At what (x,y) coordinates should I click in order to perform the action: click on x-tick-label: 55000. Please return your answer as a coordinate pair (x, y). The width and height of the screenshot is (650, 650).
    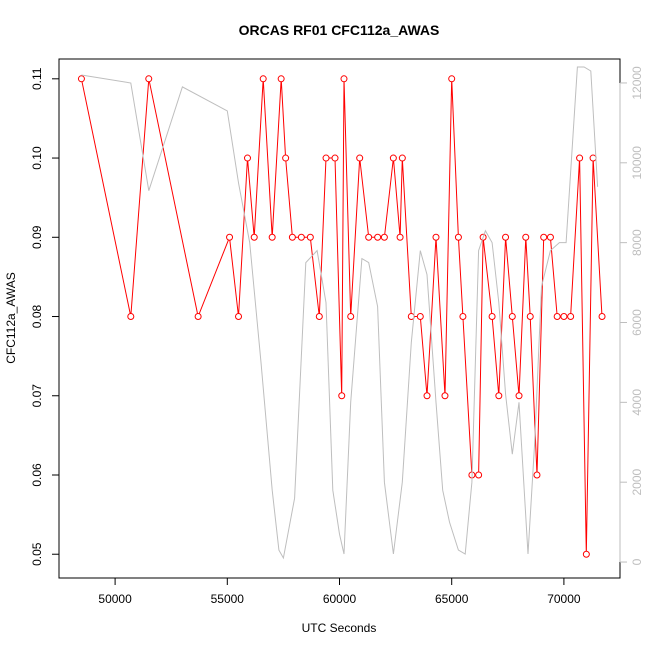
    Looking at the image, I should click on (228, 599).